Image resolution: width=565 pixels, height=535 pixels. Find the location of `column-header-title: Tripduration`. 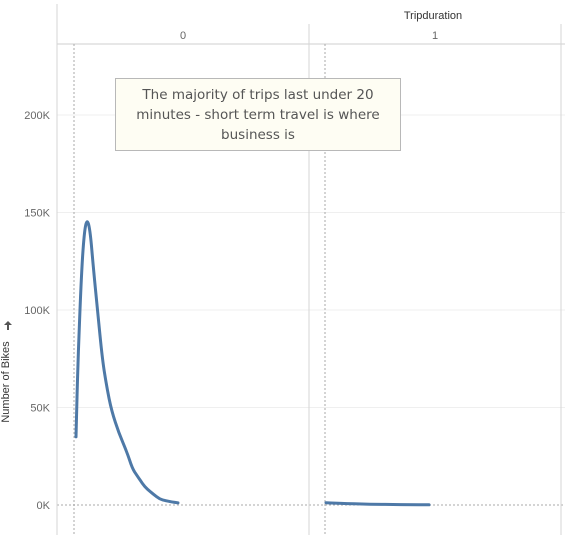

column-header-title: Tripduration is located at coordinates (433, 16).